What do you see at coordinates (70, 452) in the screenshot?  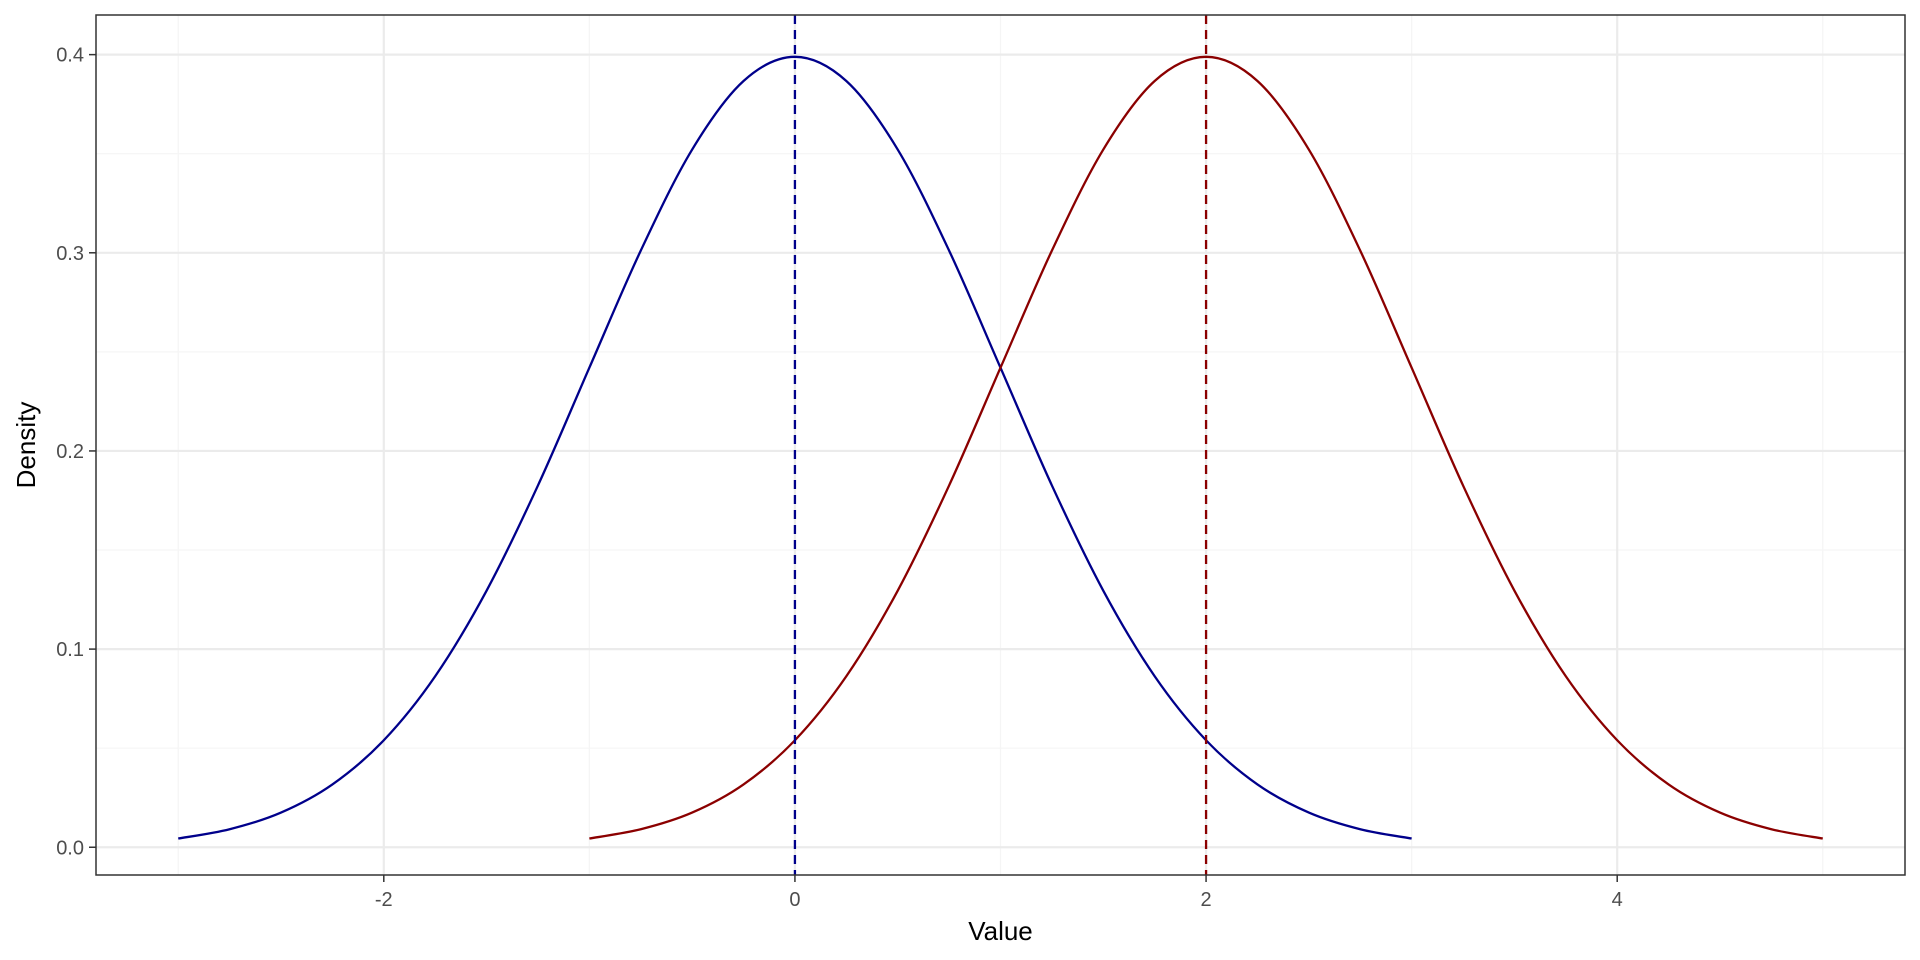 I see `y-tick-label: 0.2` at bounding box center [70, 452].